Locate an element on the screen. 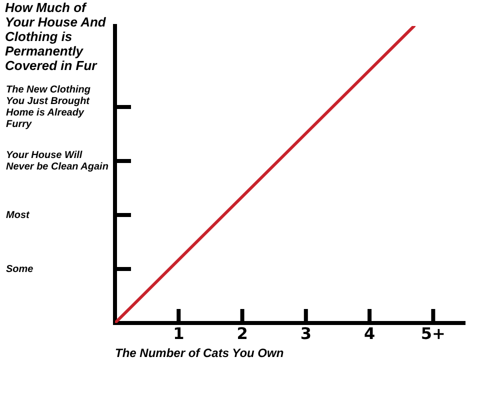  y-axis-title: How Much of Your House And Clothing is Permanently Covered in Fur is located at coordinates (56, 37).